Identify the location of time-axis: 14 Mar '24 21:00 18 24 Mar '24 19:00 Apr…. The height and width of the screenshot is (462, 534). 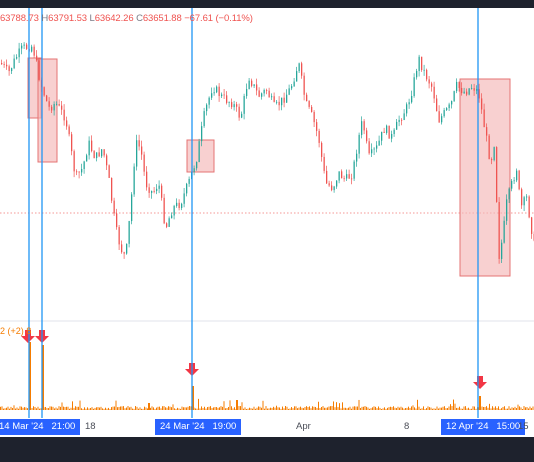
(267, 427).